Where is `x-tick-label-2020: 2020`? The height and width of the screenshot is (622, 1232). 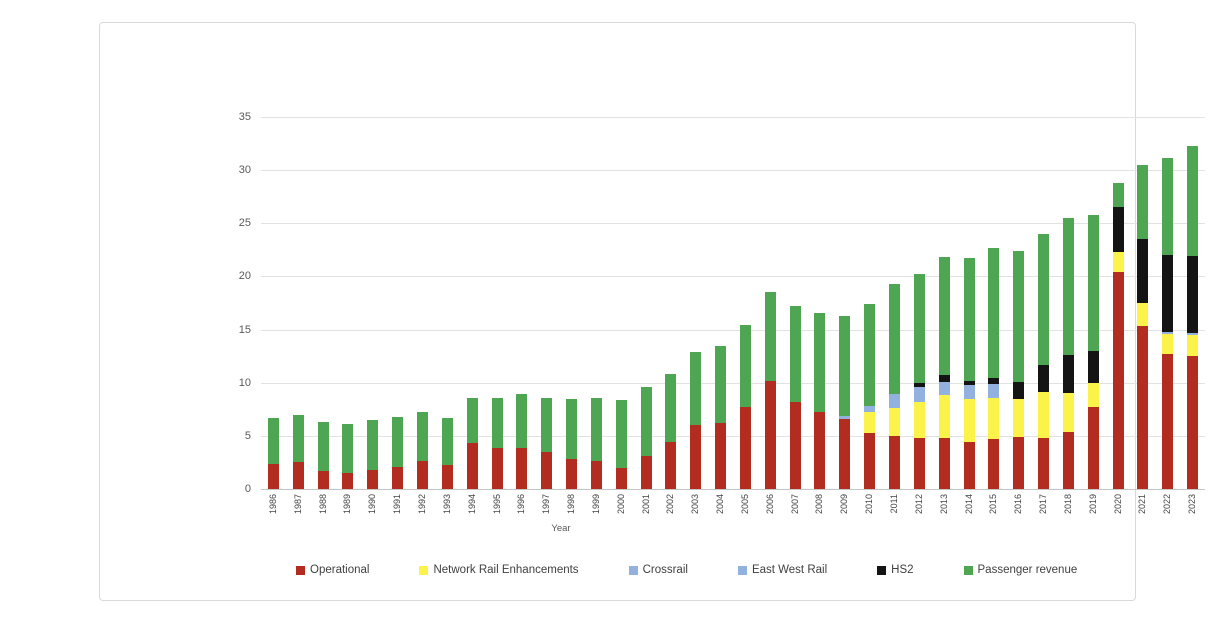 x-tick-label-2020: 2020 is located at coordinates (1117, 504).